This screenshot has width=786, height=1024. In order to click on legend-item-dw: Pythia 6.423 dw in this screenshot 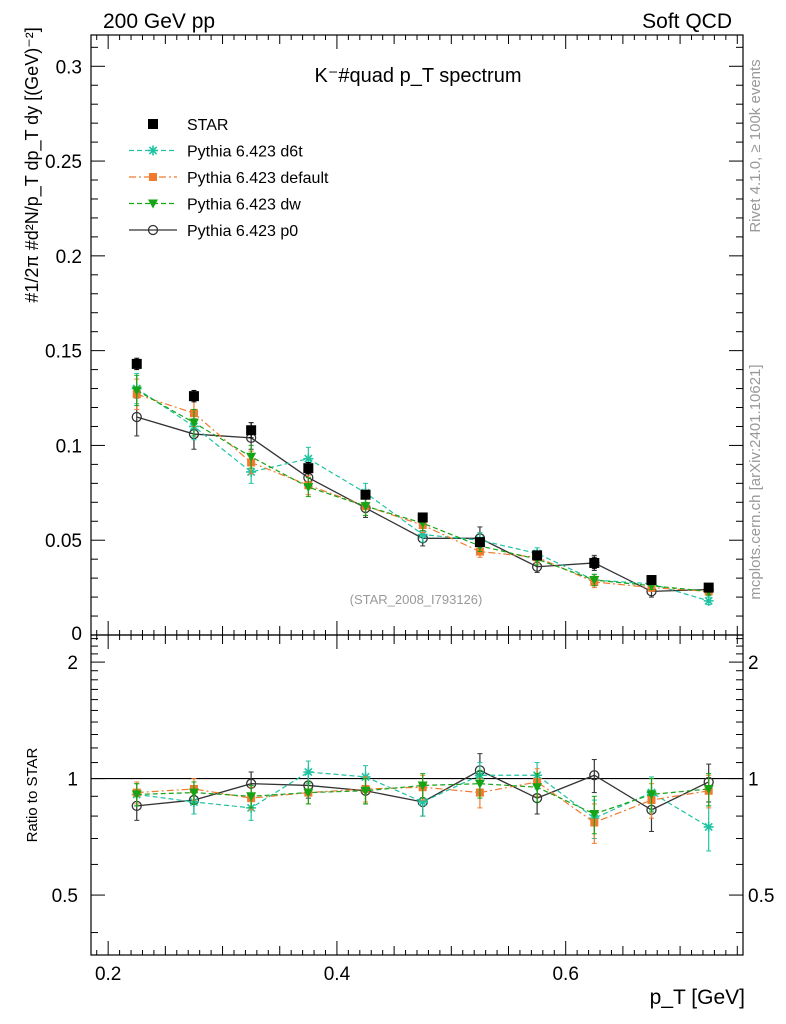, I will do `click(215, 205)`.